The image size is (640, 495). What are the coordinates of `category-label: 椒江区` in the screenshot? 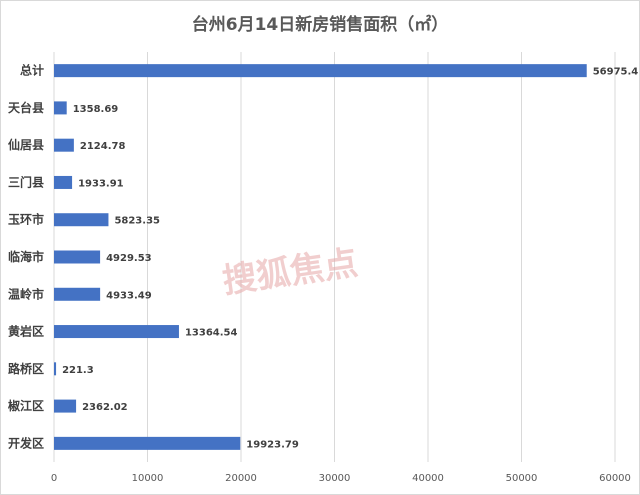 It's located at (26, 405).